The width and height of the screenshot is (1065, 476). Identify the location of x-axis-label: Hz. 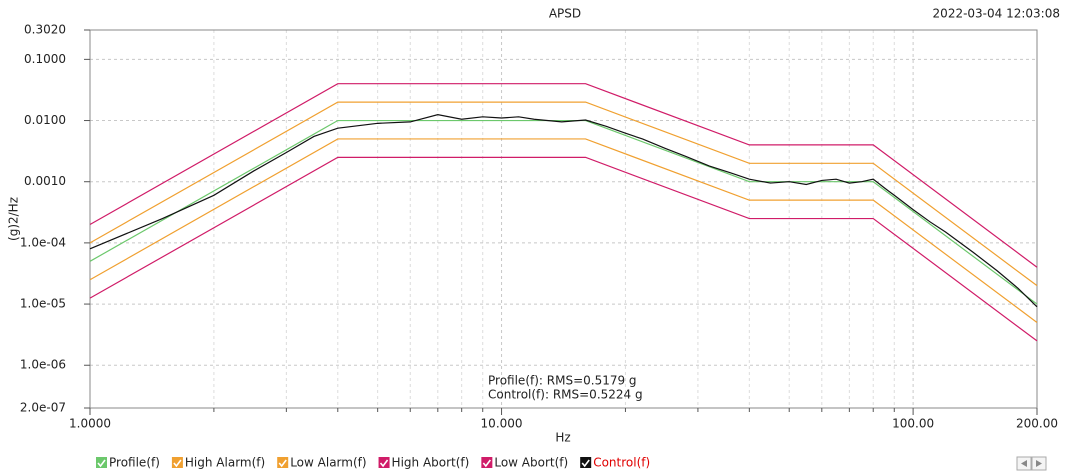
(562, 438).